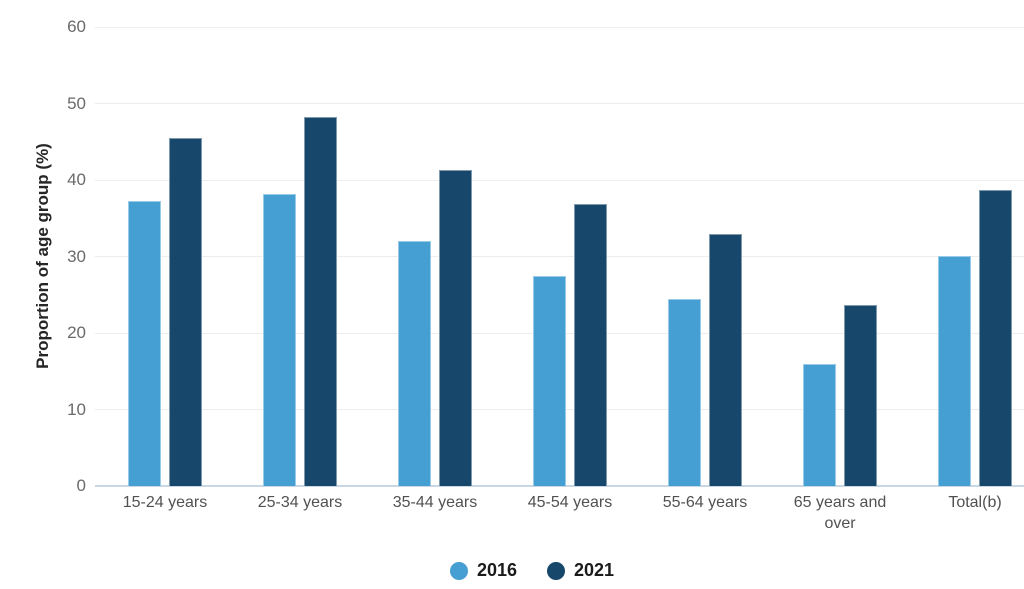 This screenshot has height=589, width=1024. Describe the element at coordinates (975, 502) in the screenshot. I see `x-axis-label: Total(b)` at that location.